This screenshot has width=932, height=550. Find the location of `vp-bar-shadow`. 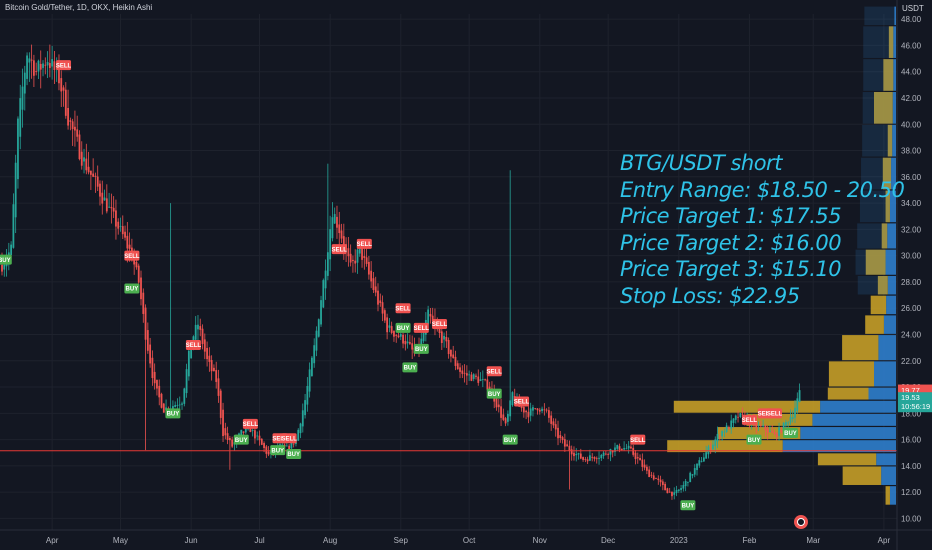

vp-bar-shadow is located at coordinates (872, 236).